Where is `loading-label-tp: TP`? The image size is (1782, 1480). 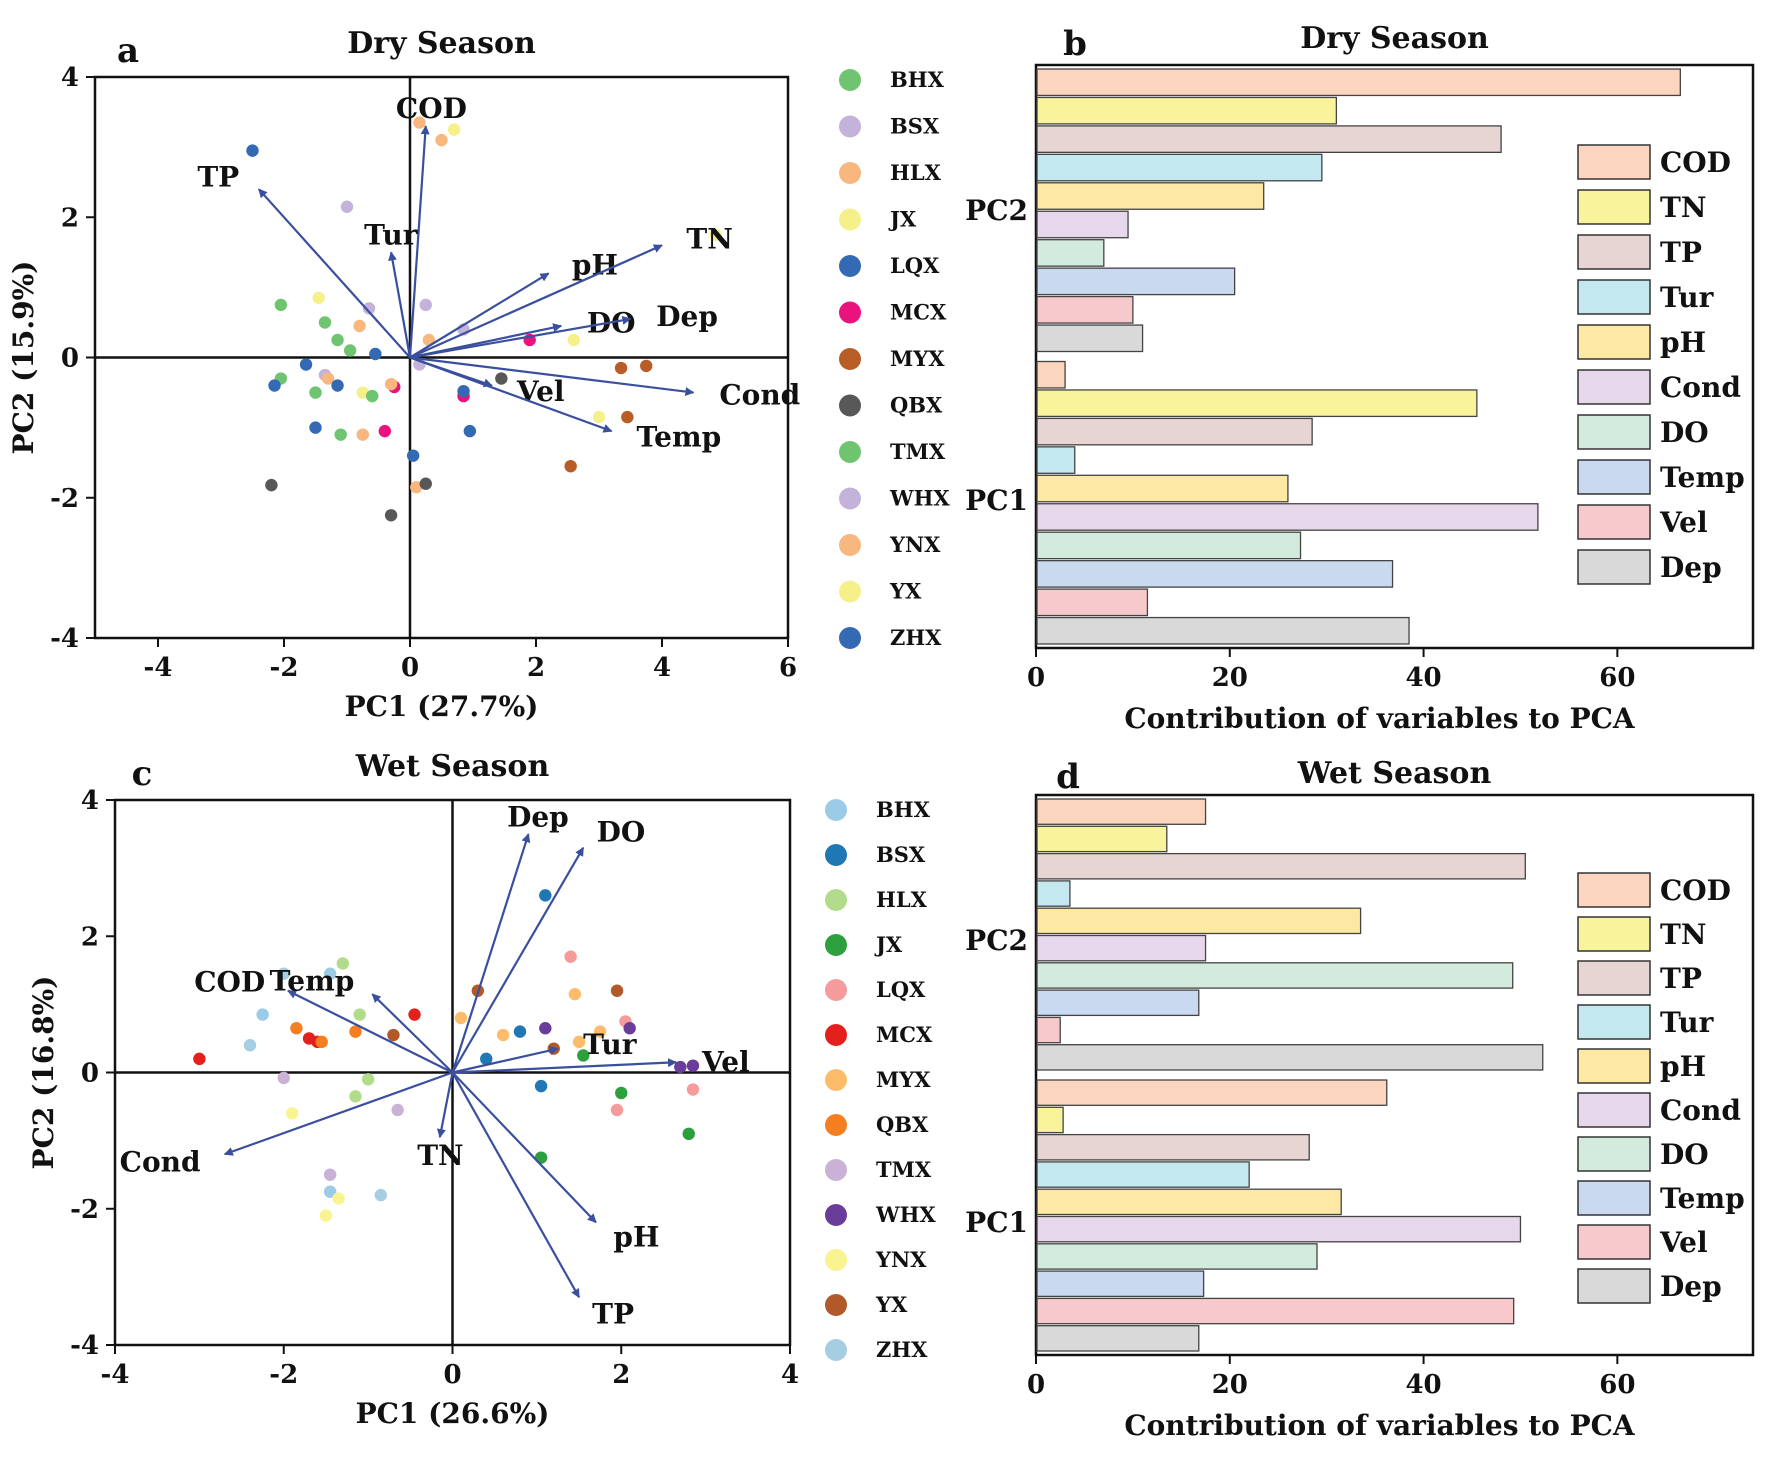
loading-label-tp: TP is located at coordinates (613, 1314).